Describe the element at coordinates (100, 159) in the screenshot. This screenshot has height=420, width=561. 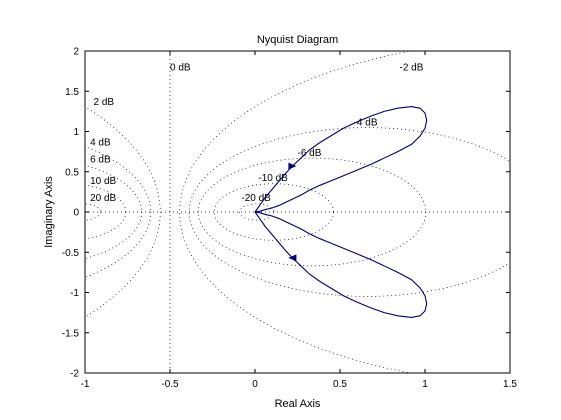
I see `m-circle-label: 6 dB` at that location.